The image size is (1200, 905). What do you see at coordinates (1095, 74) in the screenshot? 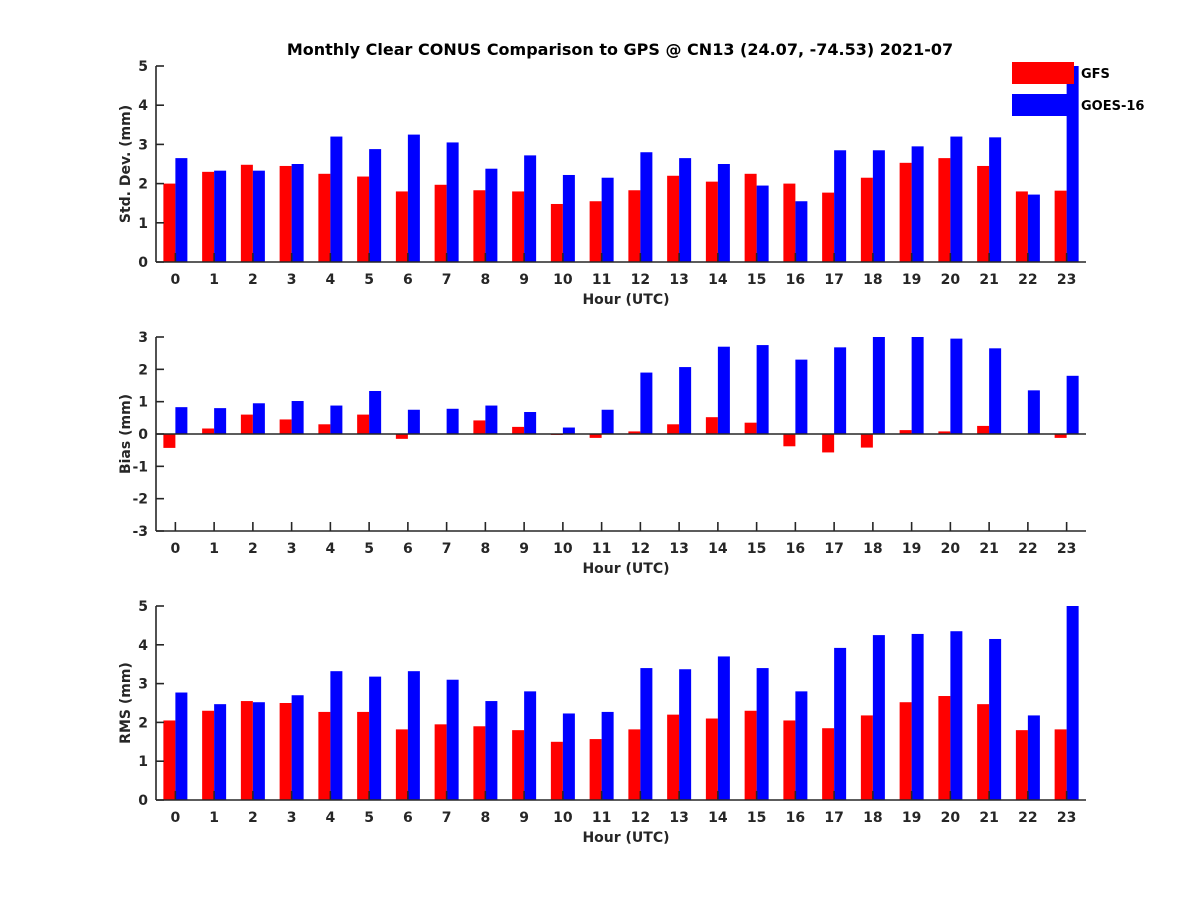
I see `legend-label-gfs: GFS` at bounding box center [1095, 74].